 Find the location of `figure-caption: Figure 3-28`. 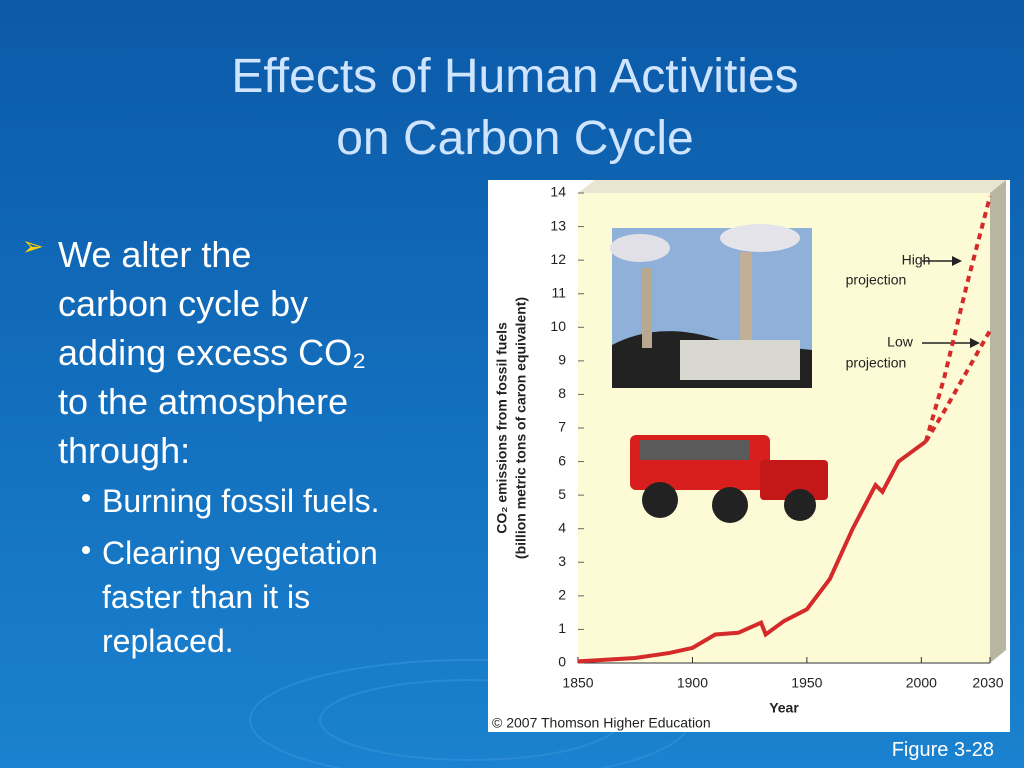

figure-caption: Figure 3-28 is located at coordinates (943, 750).